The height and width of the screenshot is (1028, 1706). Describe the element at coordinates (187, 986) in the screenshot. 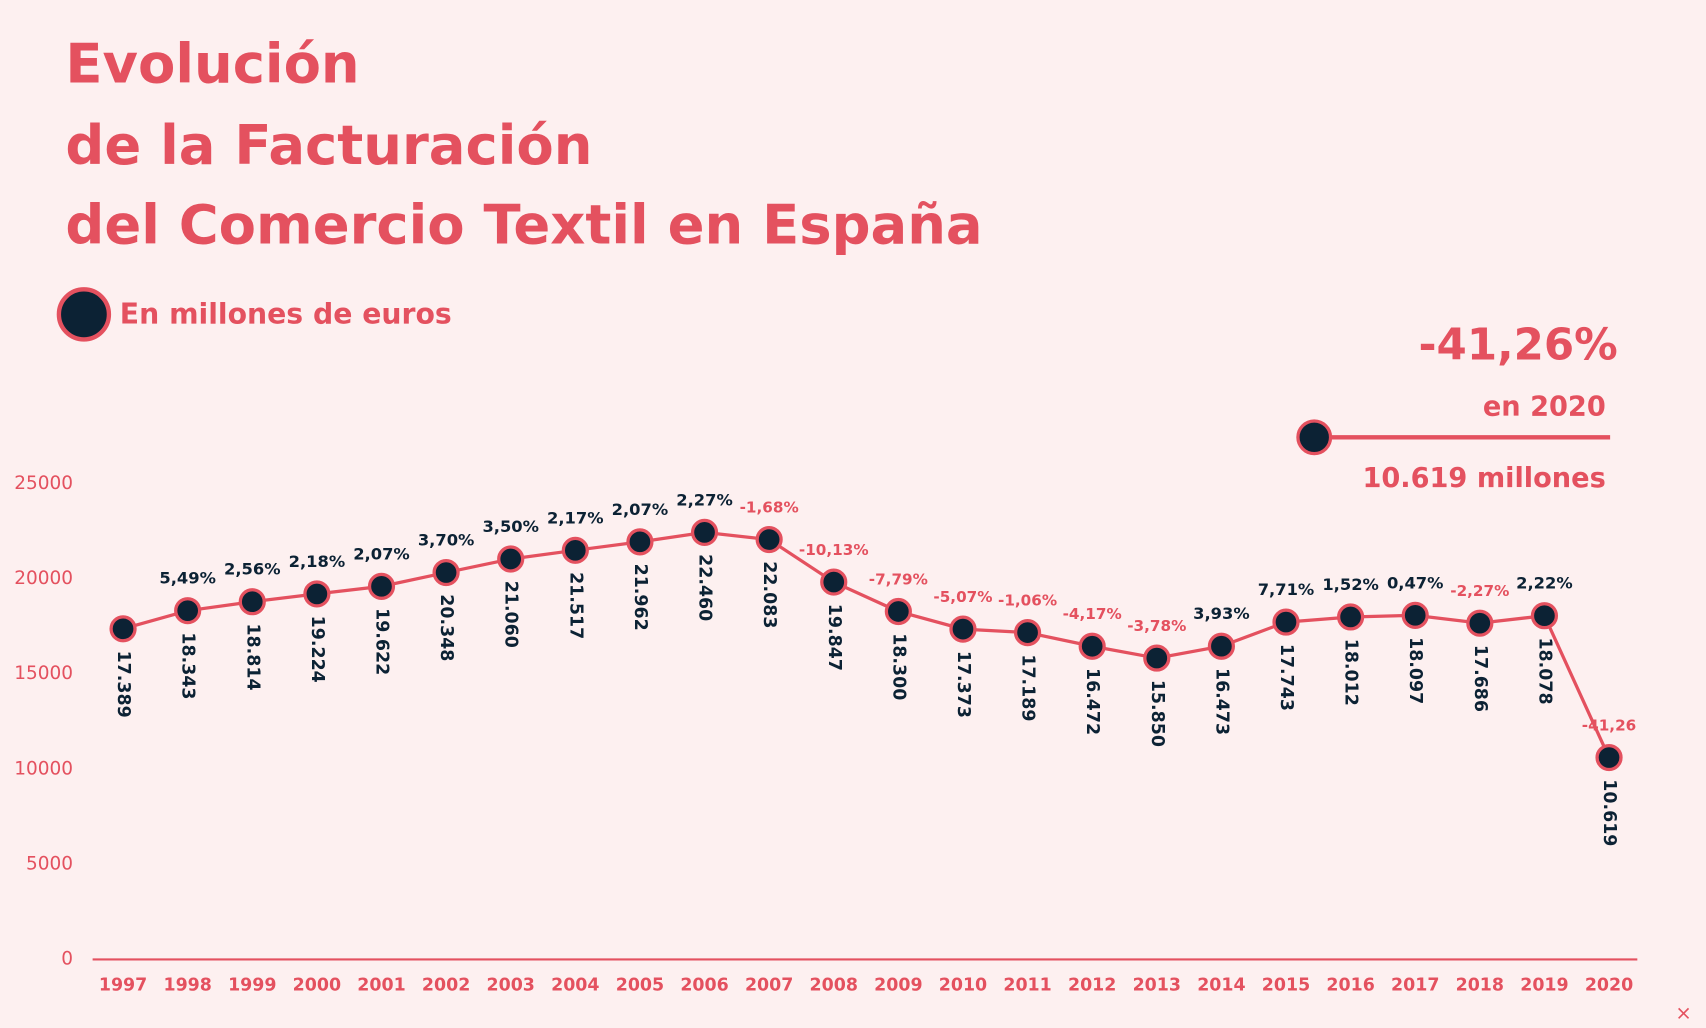

I see `x-tick-label: 1998` at that location.